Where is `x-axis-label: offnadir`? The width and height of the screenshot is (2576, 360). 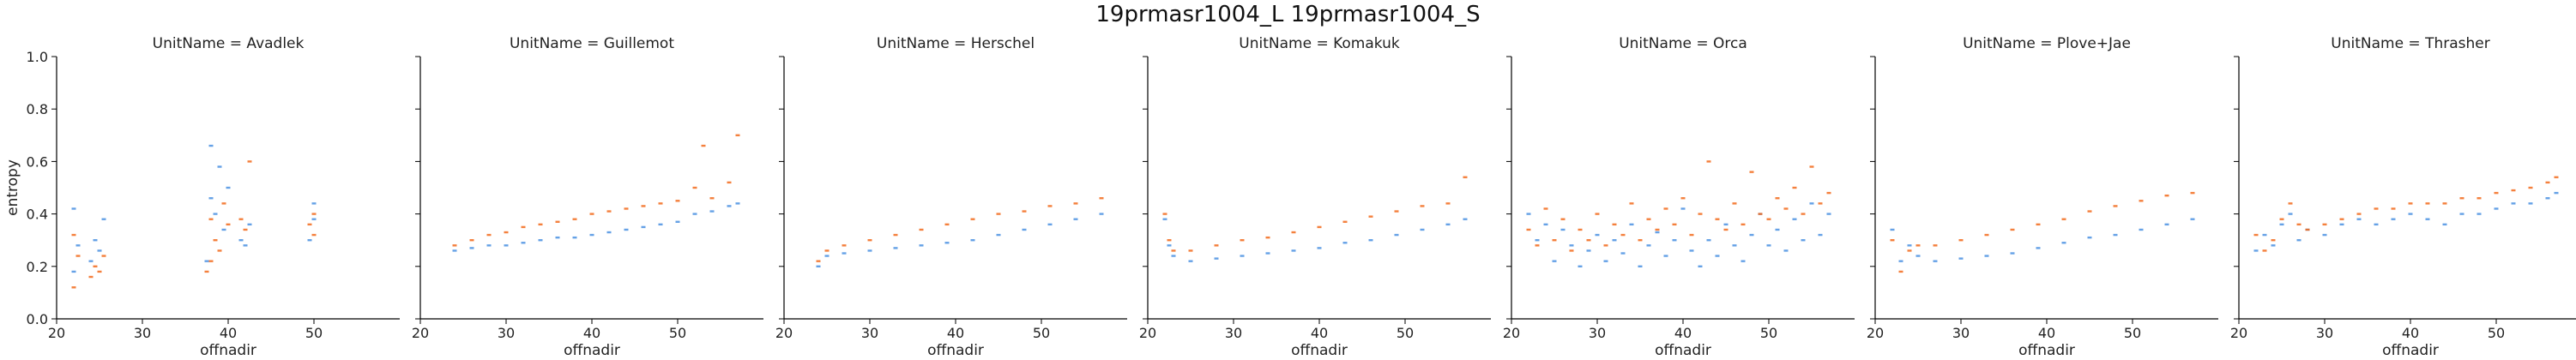 x-axis-label: offnadir is located at coordinates (2046, 350).